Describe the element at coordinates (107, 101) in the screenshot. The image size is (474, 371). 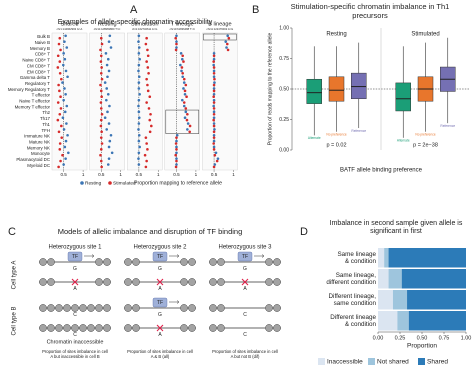
I see `facet-frame` at that location.